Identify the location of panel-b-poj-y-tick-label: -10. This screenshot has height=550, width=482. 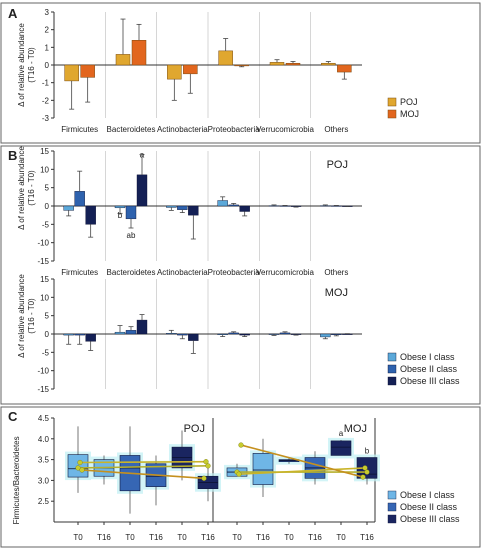
(43, 243).